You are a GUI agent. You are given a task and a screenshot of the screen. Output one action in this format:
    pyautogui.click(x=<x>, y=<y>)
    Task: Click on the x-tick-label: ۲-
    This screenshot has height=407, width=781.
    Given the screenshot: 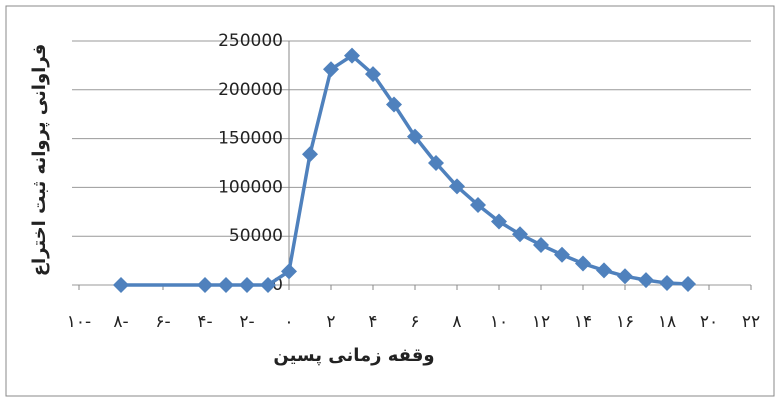 What is the action you would take?
    pyautogui.click(x=246, y=322)
    